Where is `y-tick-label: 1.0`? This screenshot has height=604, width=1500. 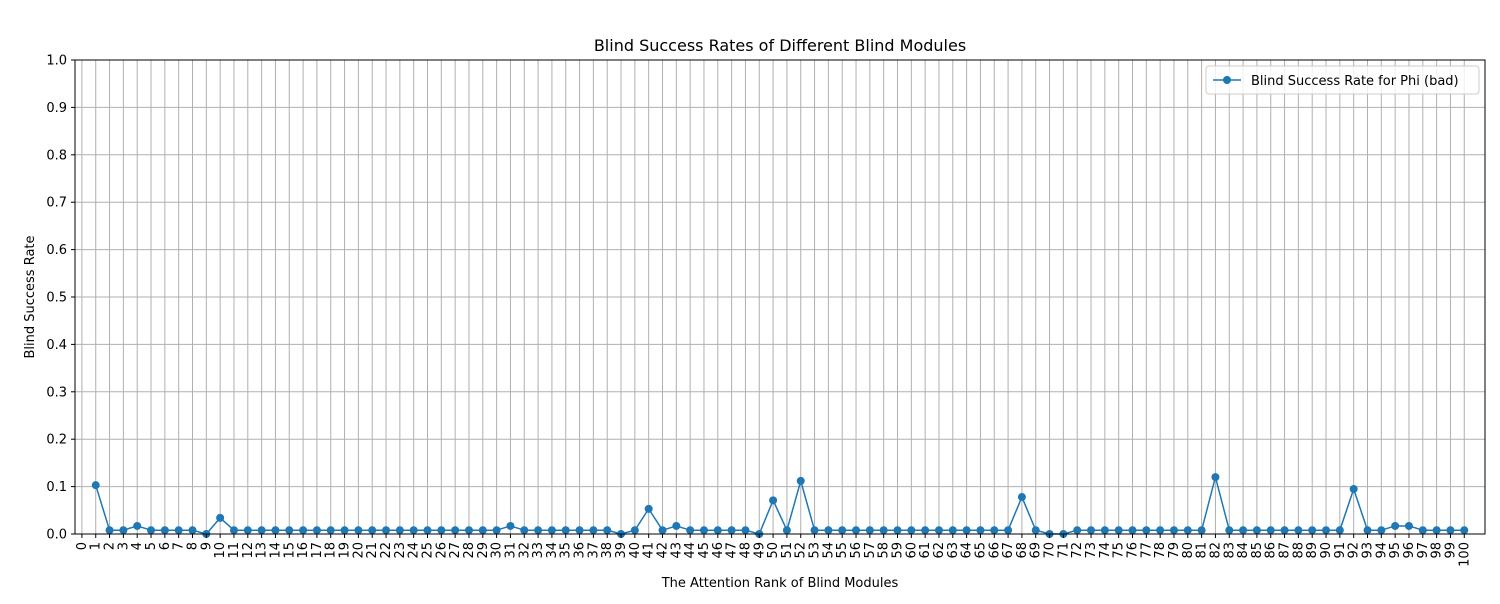
y-tick-label: 1.0 is located at coordinates (56, 61).